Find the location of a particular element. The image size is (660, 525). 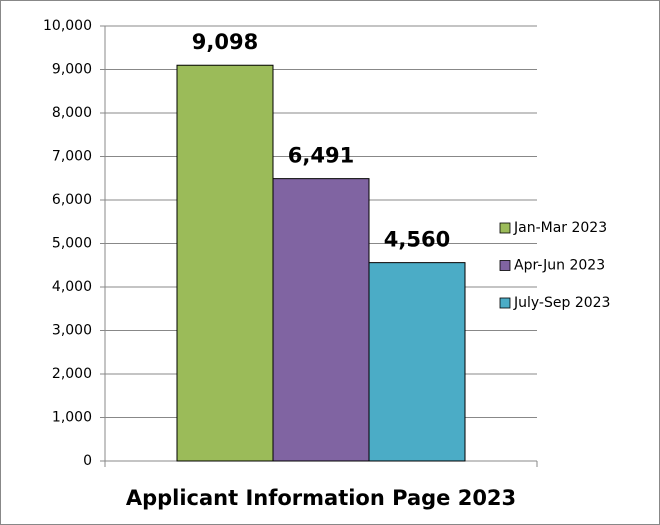

data-label: 4,560 is located at coordinates (417, 240).